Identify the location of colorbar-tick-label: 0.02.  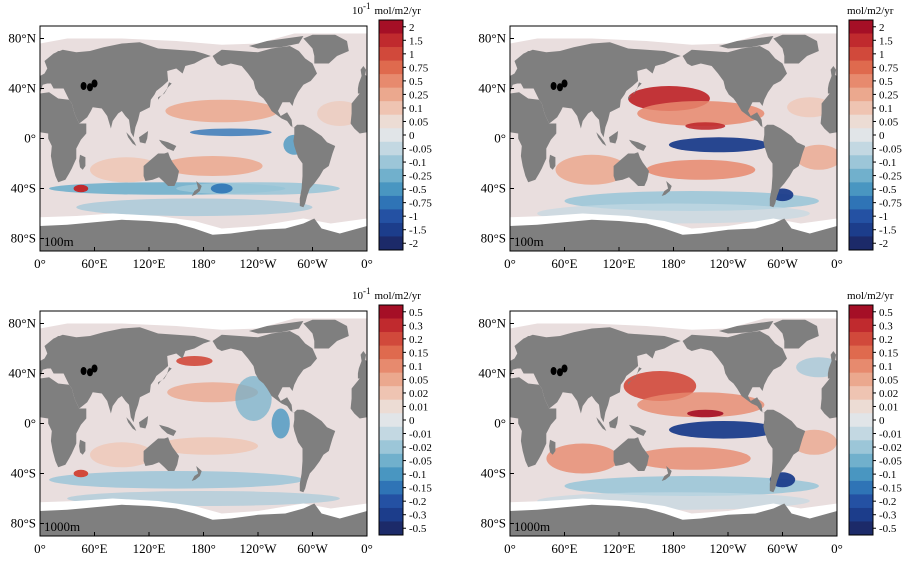
(418, 394).